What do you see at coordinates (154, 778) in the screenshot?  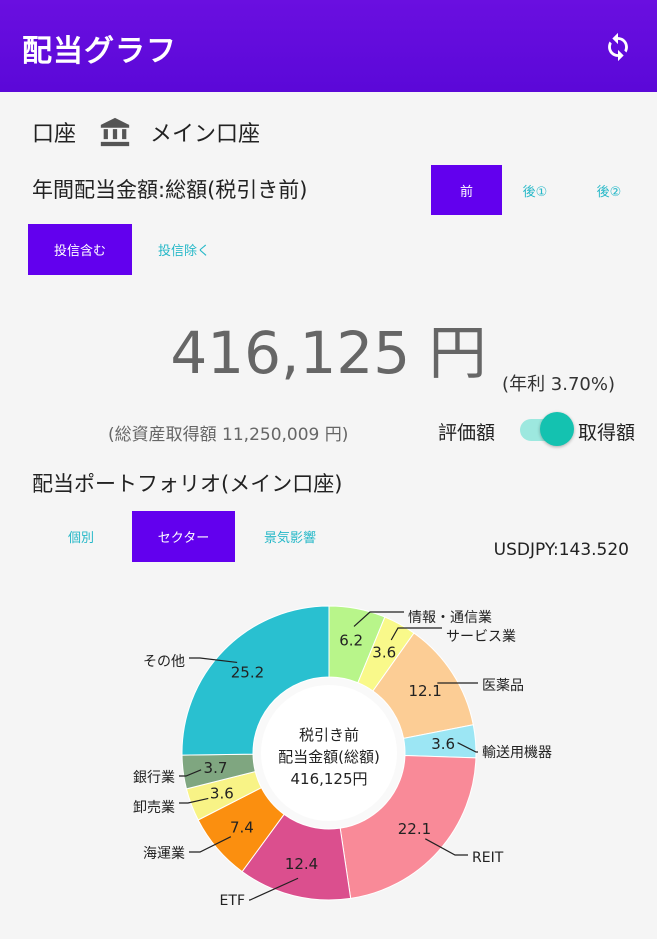 I see `slice-category-8: 銀行業` at bounding box center [154, 778].